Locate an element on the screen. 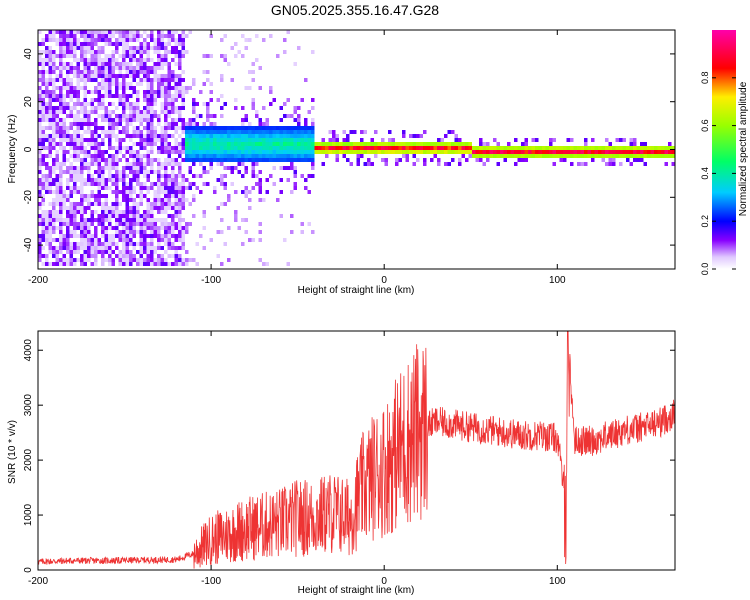 This screenshot has height=600, width=750. colorbar-tick-label: 0.4 is located at coordinates (705, 173).